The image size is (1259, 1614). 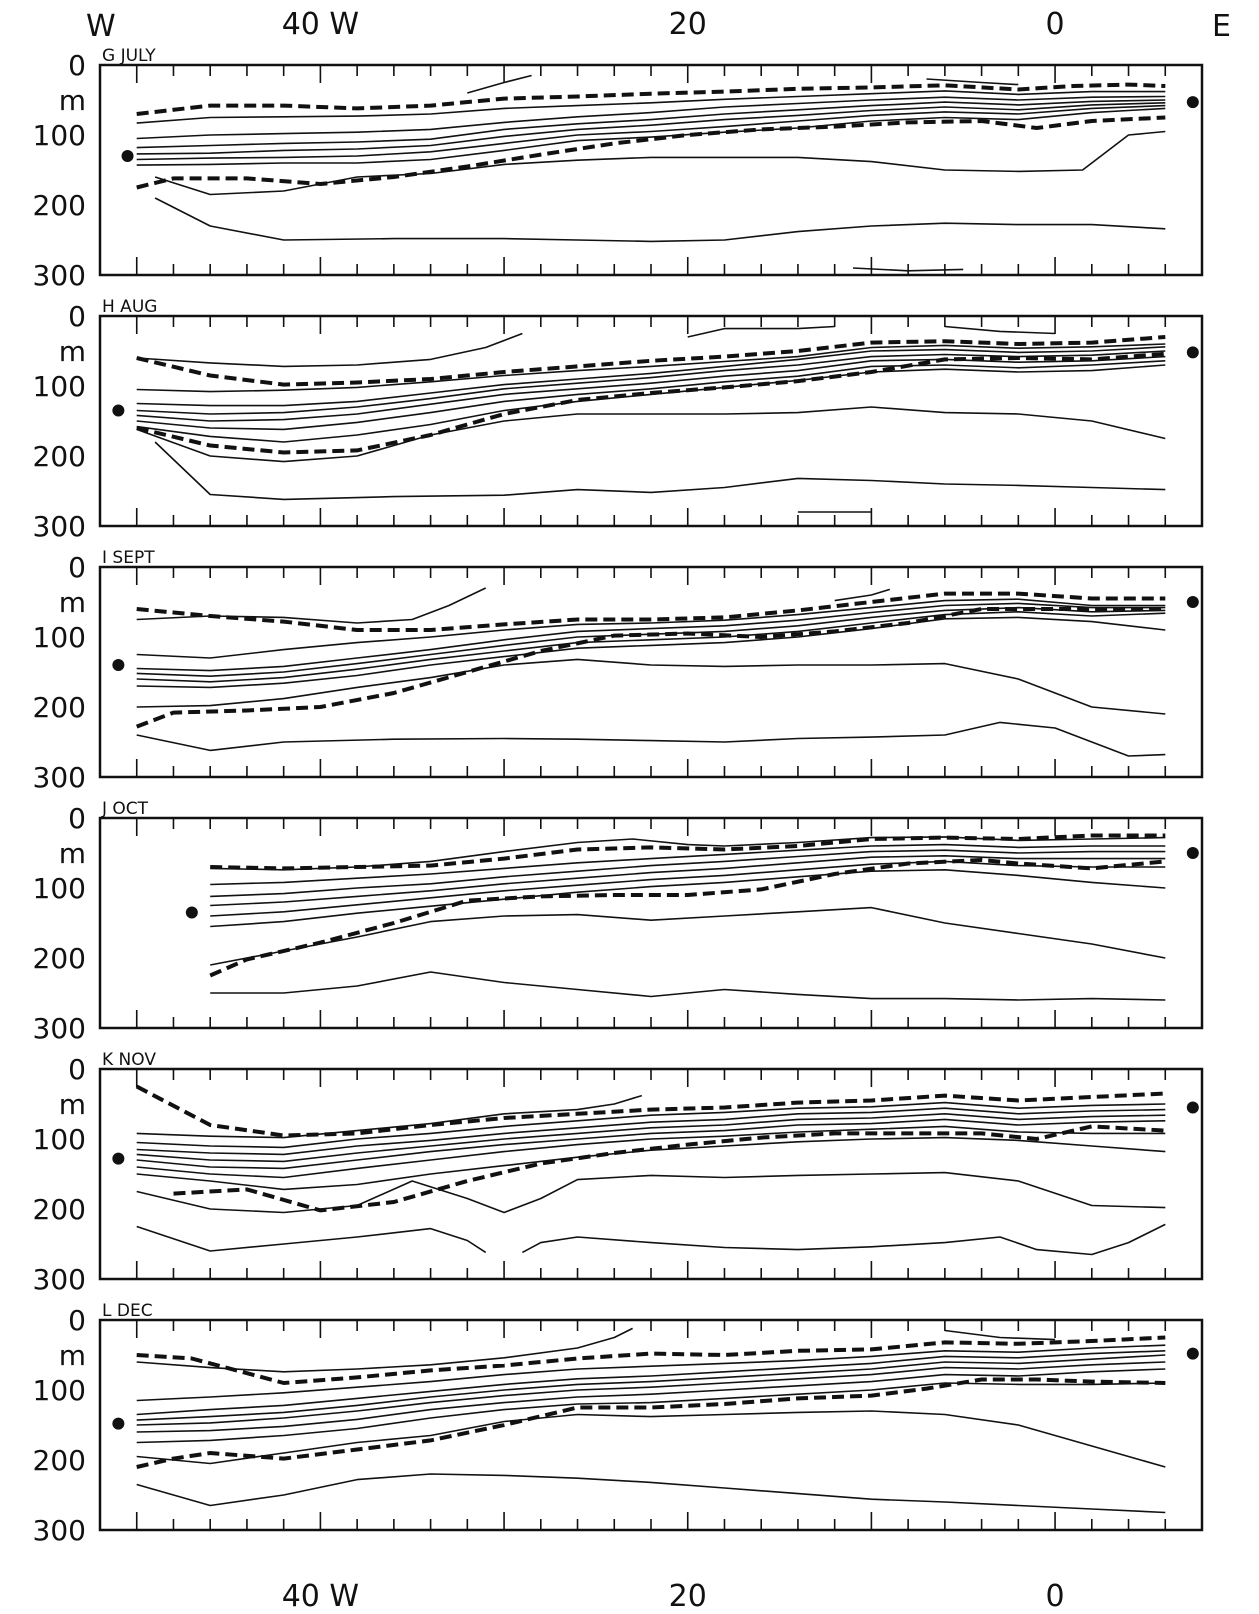 I want to click on panel: K NOV 0 100 200 300 m, so click(x=618, y=1173).